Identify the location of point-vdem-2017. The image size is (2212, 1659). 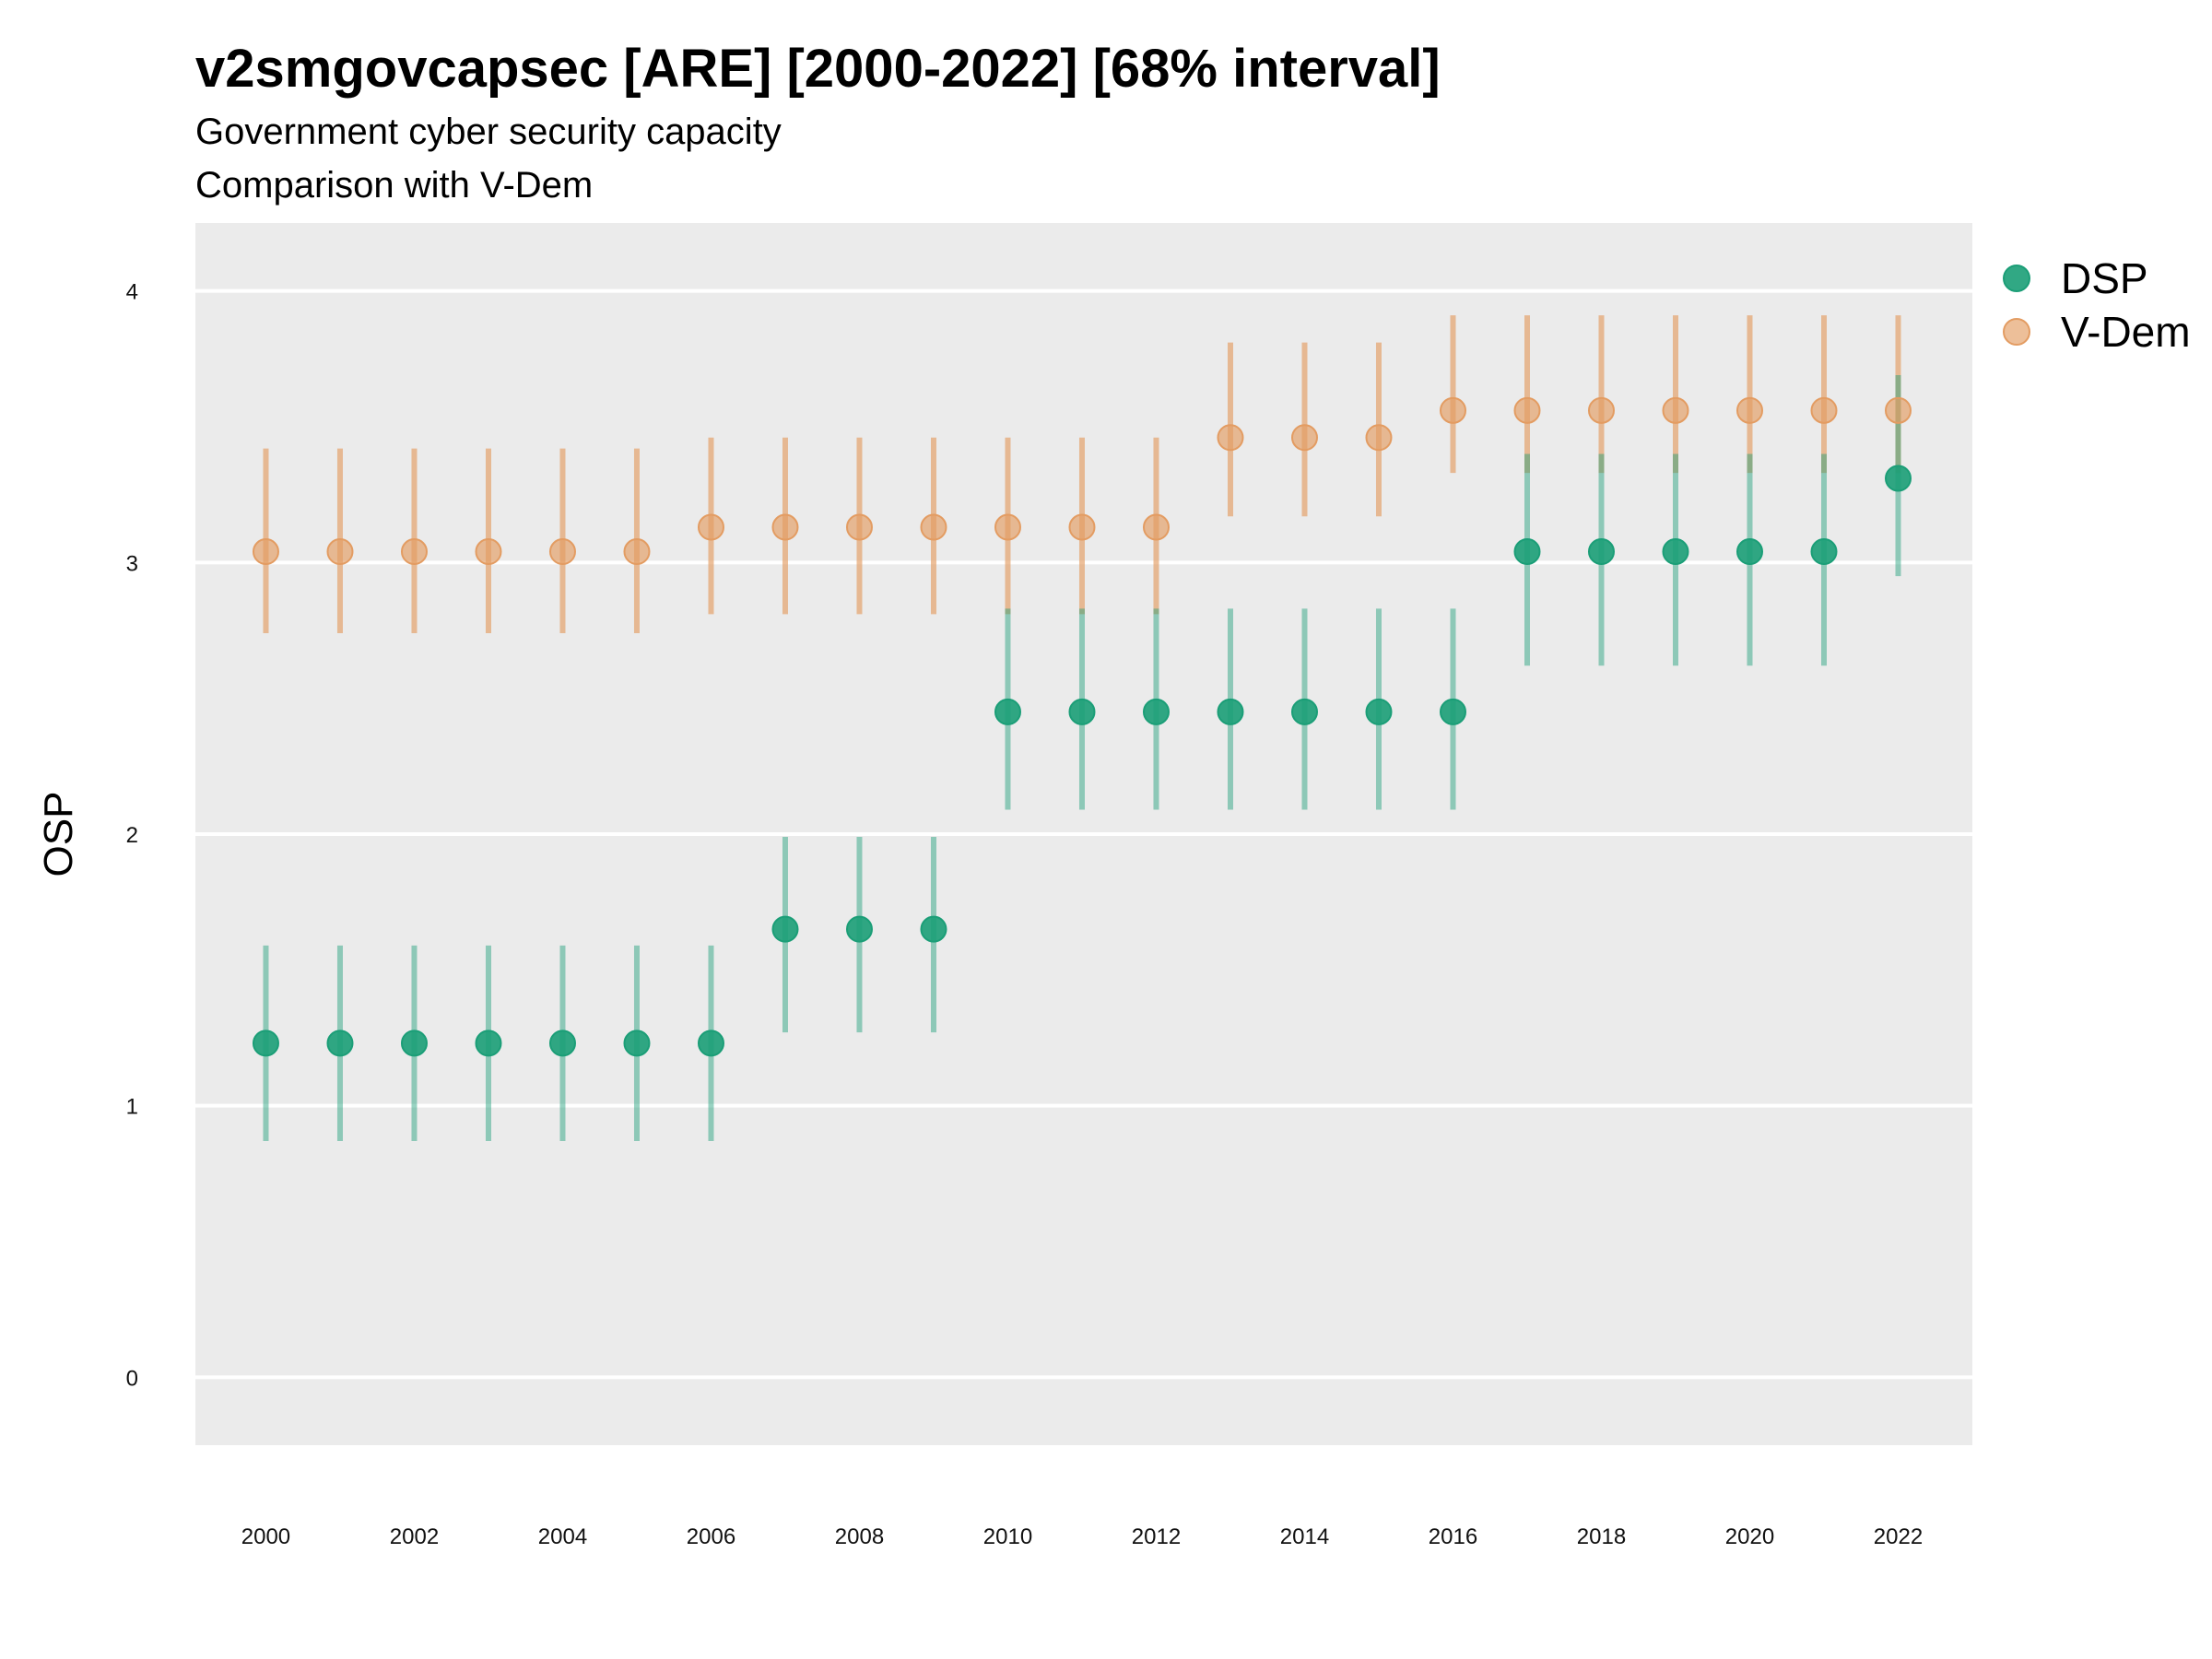
(1527, 410).